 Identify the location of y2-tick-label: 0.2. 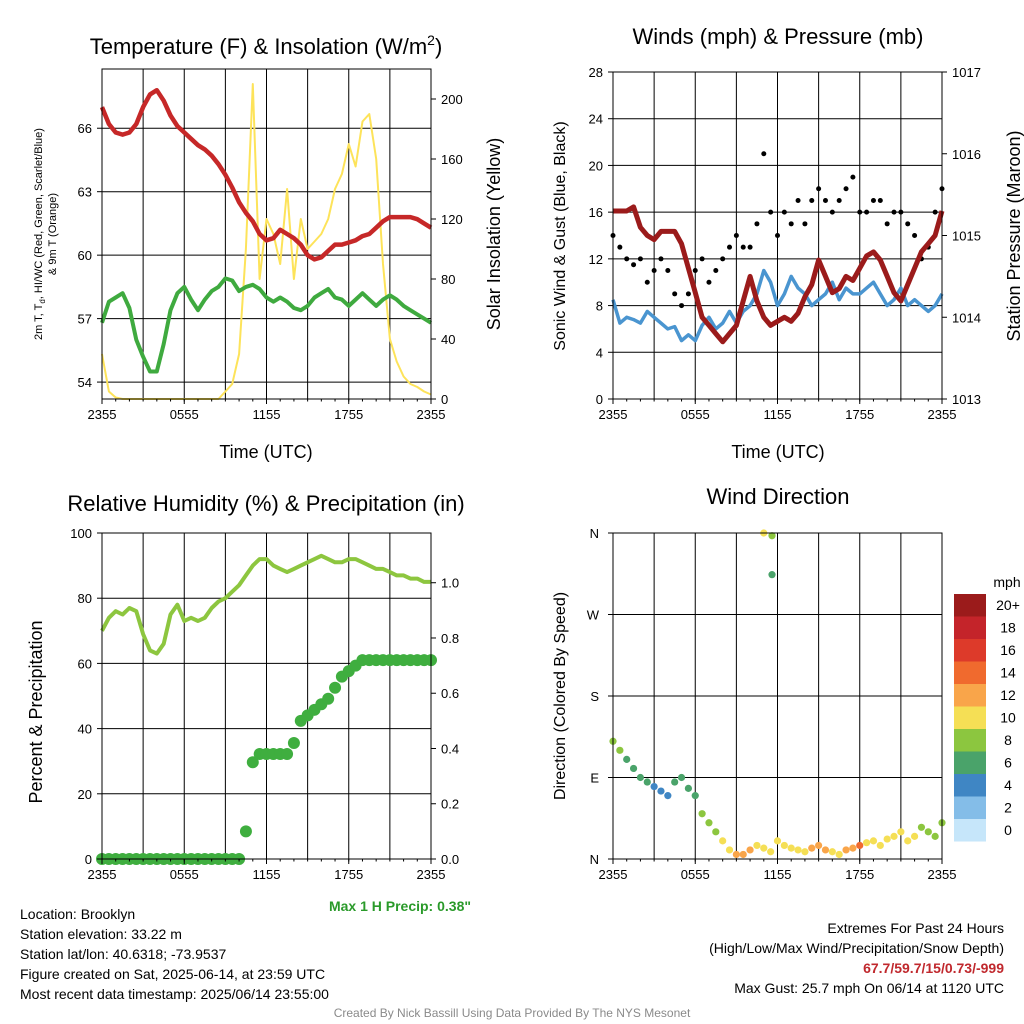
(450, 804).